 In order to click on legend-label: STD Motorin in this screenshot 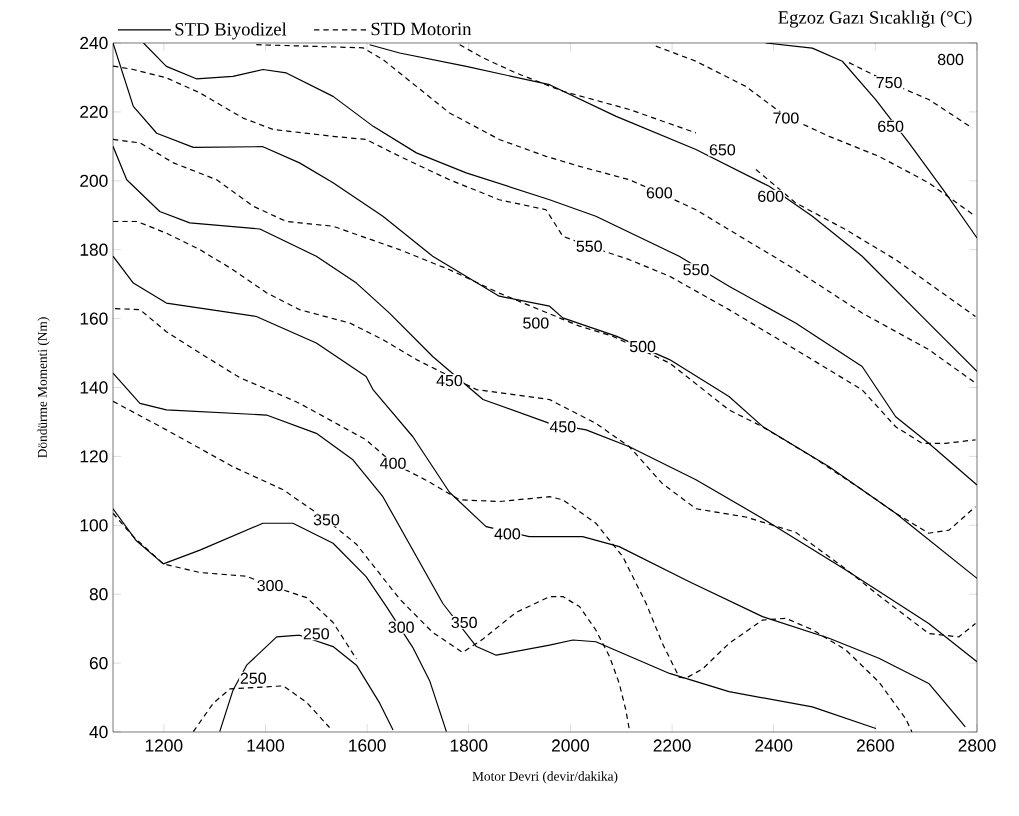, I will do `click(421, 29)`.